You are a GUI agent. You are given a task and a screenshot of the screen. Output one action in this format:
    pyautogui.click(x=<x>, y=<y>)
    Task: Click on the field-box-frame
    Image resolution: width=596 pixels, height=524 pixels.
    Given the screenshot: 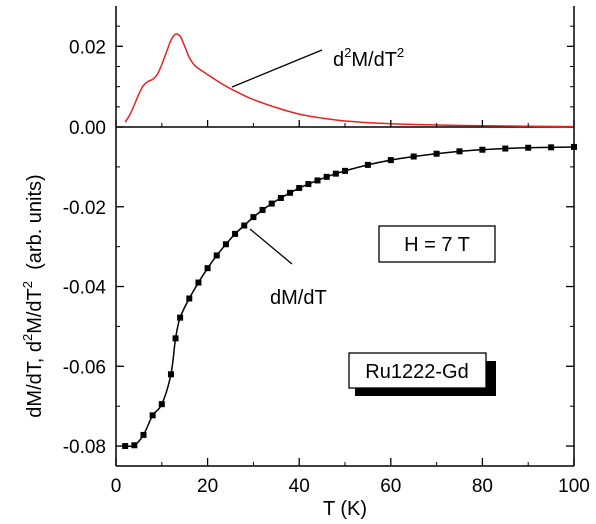 What is the action you would take?
    pyautogui.click(x=437, y=244)
    